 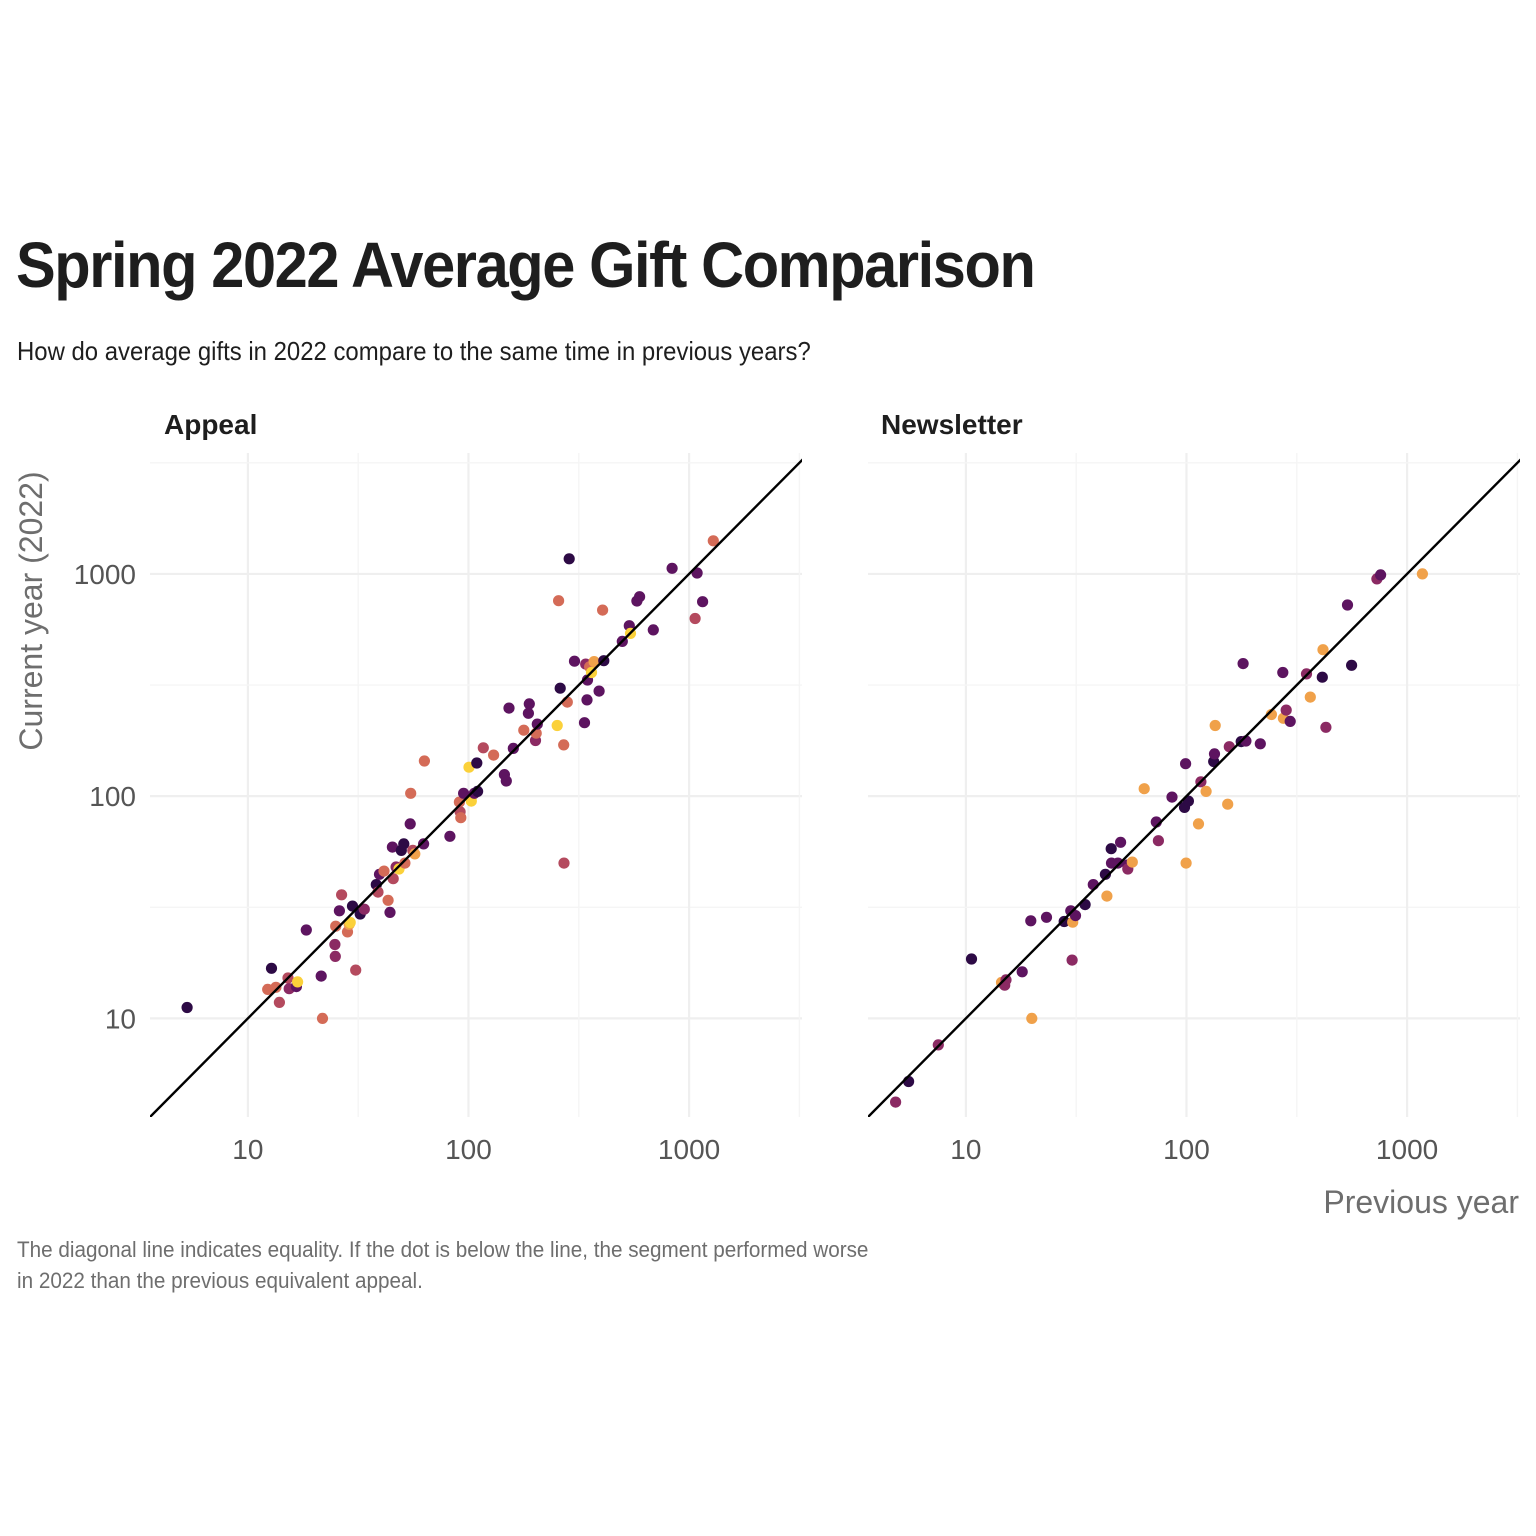 I want to click on y-tick-label: 100, so click(x=112, y=796).